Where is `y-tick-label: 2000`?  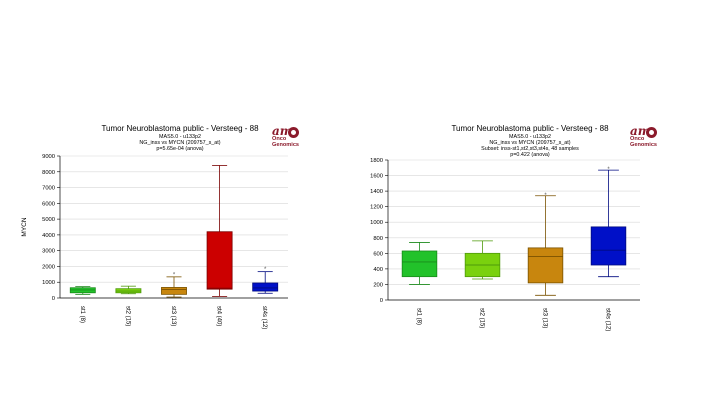
y-tick-label: 2000 is located at coordinates (48, 267).